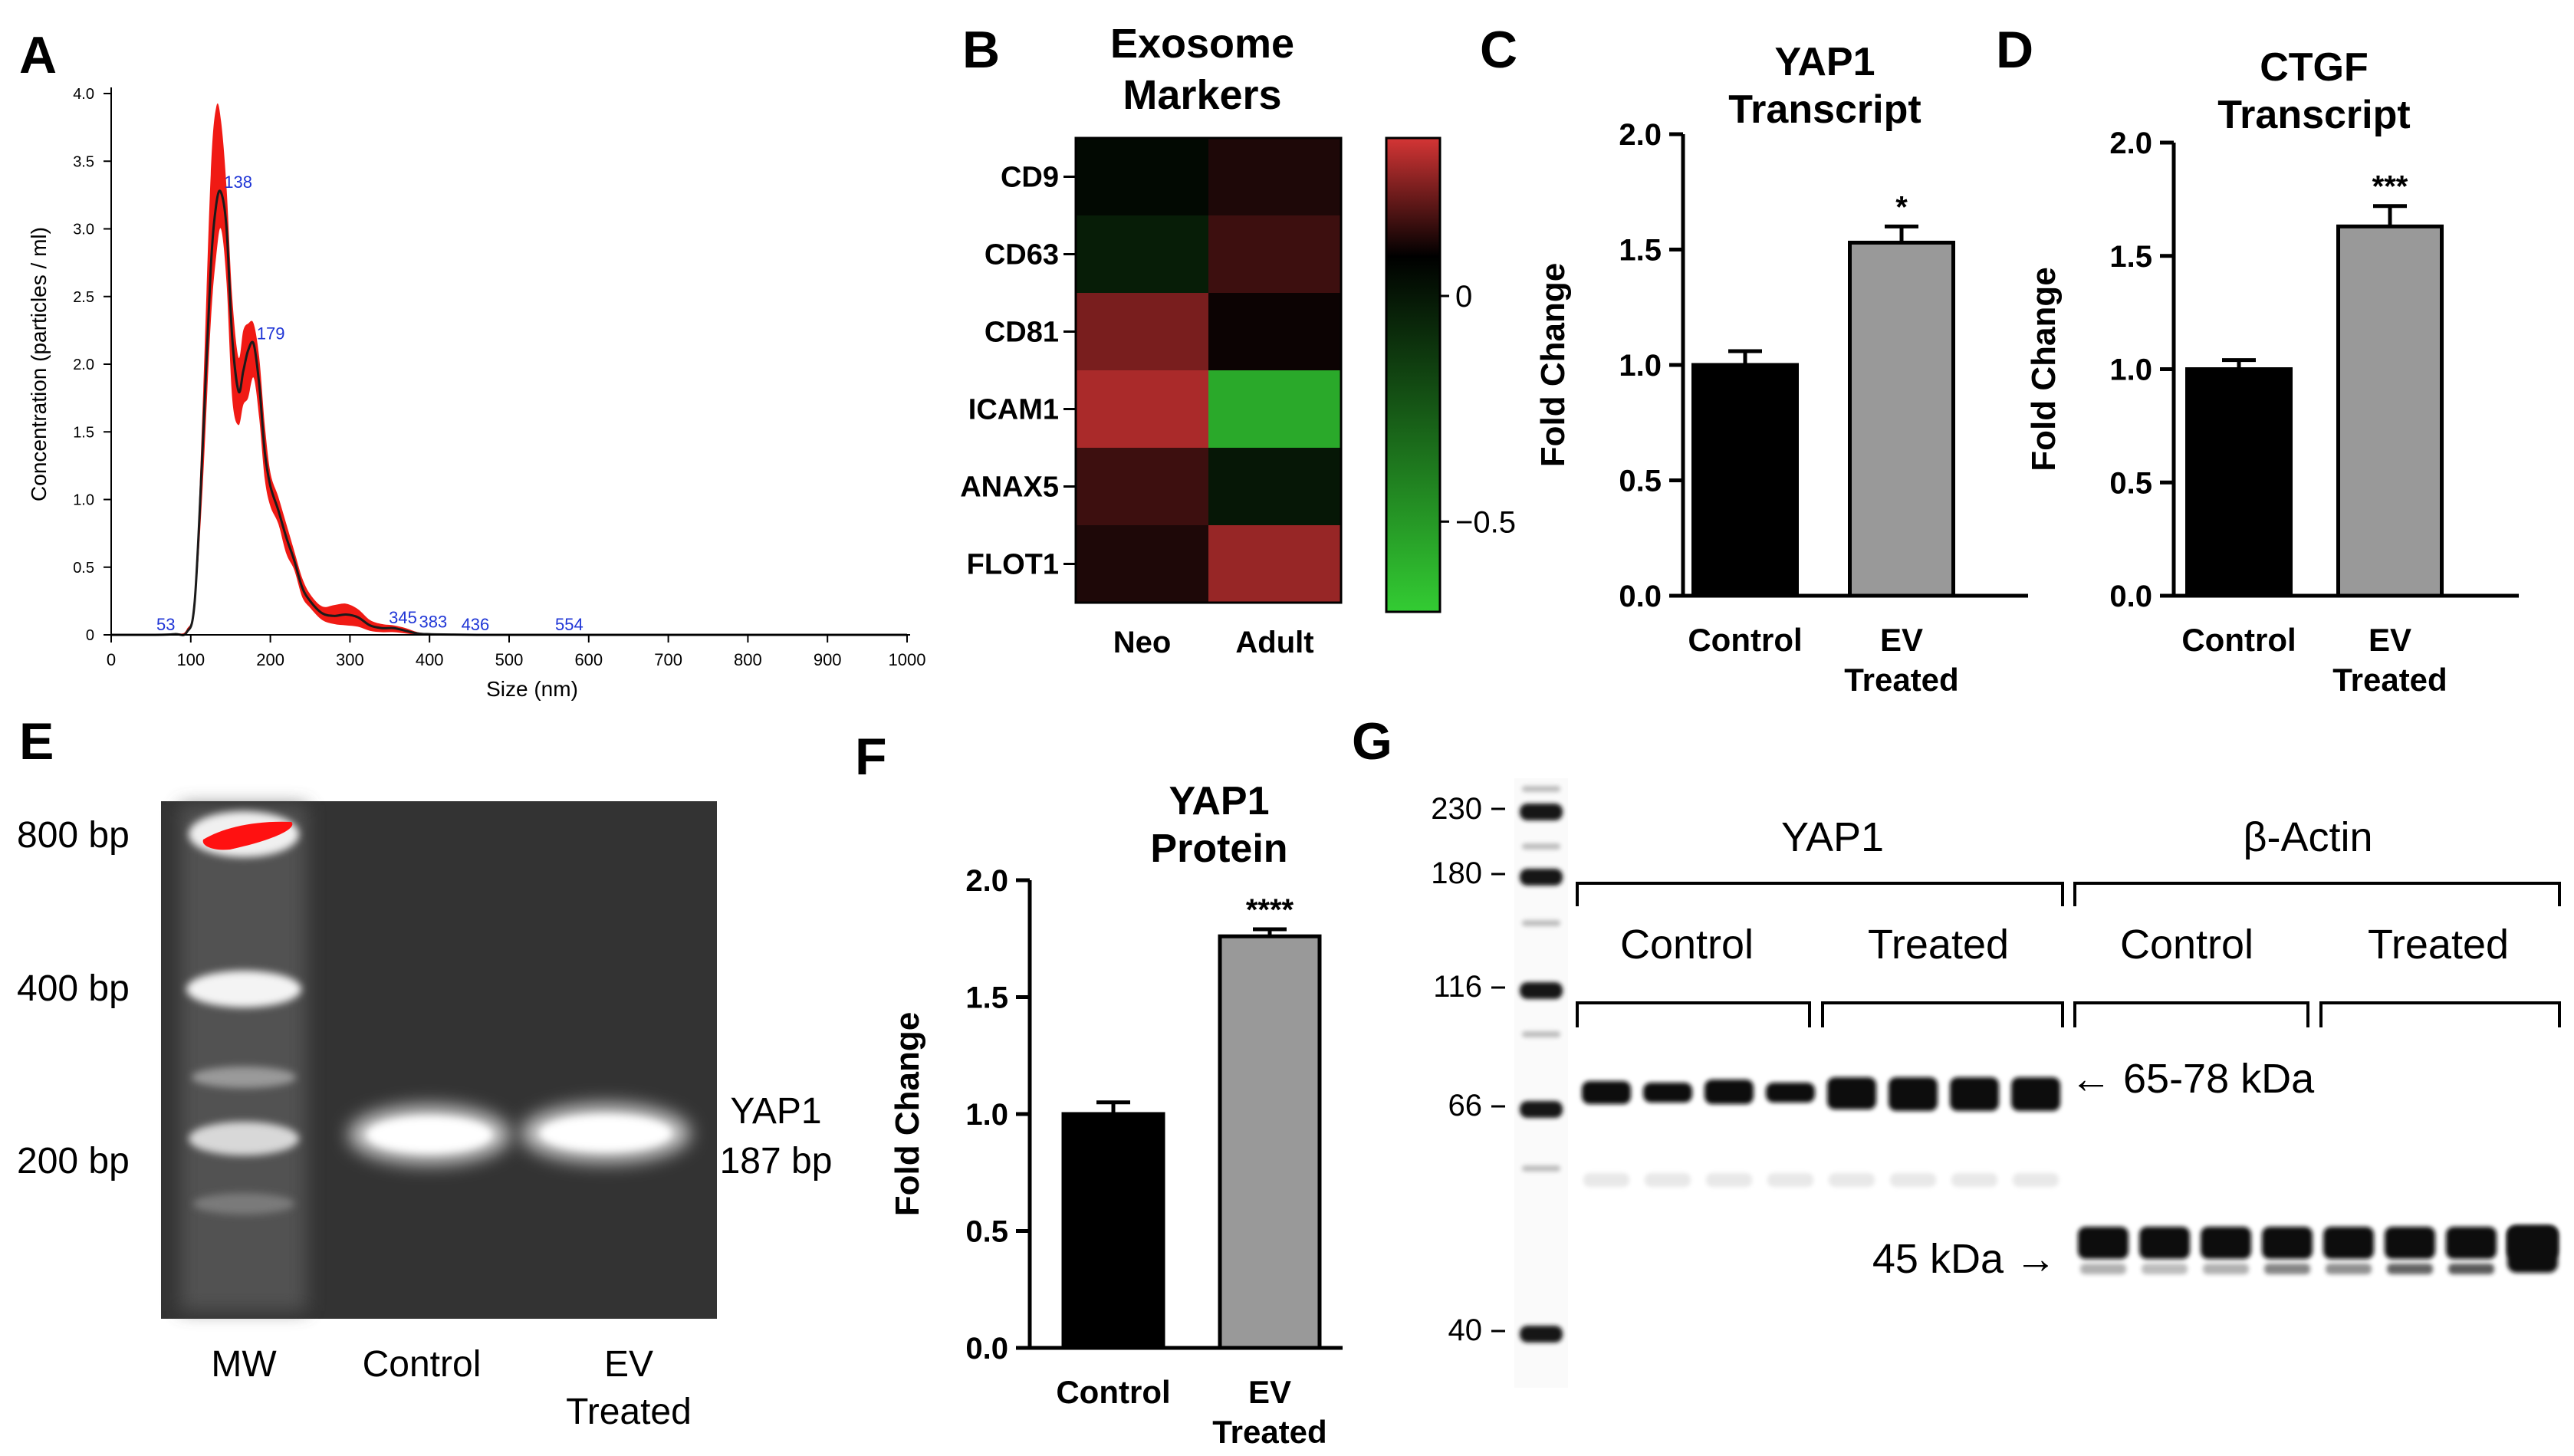 Image resolution: width=2574 pixels, height=1456 pixels. Describe the element at coordinates (1832, 837) in the screenshot. I see `group-label-yap1: YAP1` at that location.